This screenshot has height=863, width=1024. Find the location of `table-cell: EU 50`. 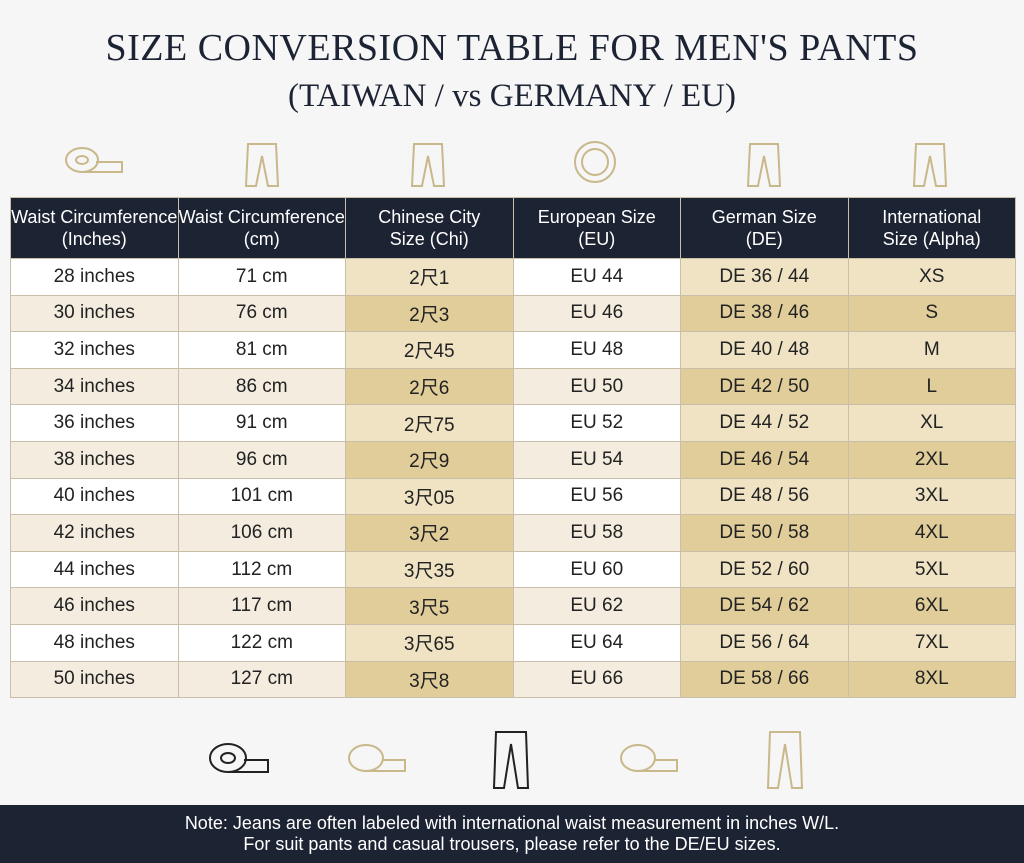

table-cell: EU 50 is located at coordinates (596, 386).